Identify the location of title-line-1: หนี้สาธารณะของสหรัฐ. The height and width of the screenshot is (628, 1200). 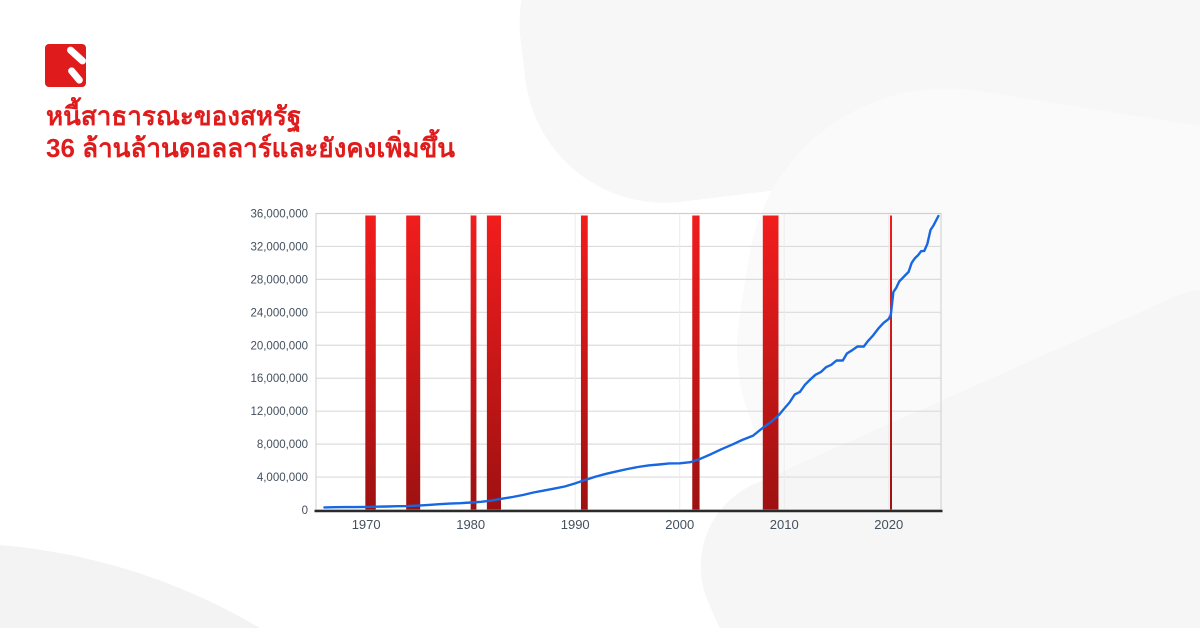
(174, 116).